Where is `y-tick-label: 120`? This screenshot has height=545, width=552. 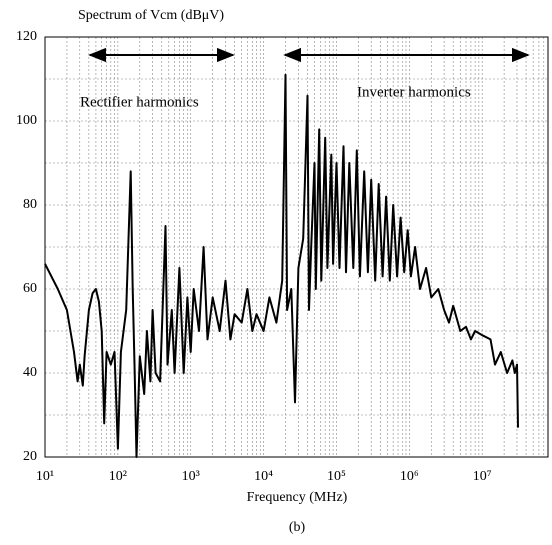 y-tick-label: 120 is located at coordinates (26, 36).